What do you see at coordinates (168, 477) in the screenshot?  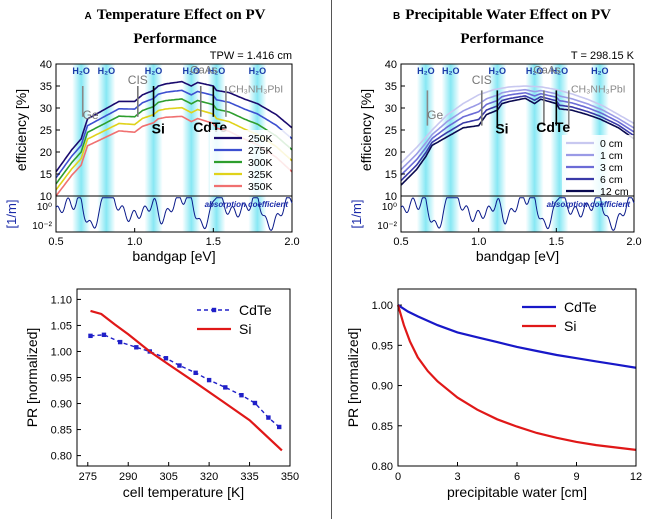 I see `x-tick-label: 305` at bounding box center [168, 477].